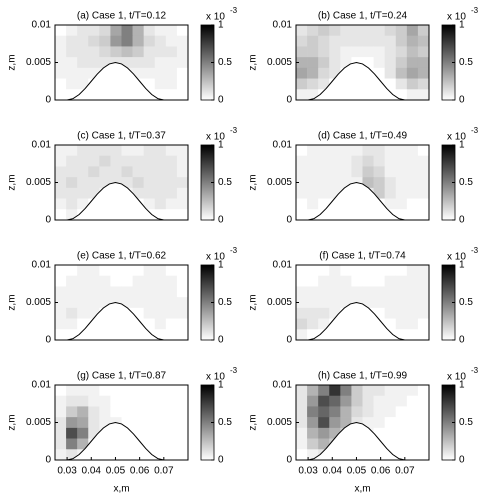  Describe the element at coordinates (475, 10) in the screenshot. I see `colorbar-exponent: -3` at that location.